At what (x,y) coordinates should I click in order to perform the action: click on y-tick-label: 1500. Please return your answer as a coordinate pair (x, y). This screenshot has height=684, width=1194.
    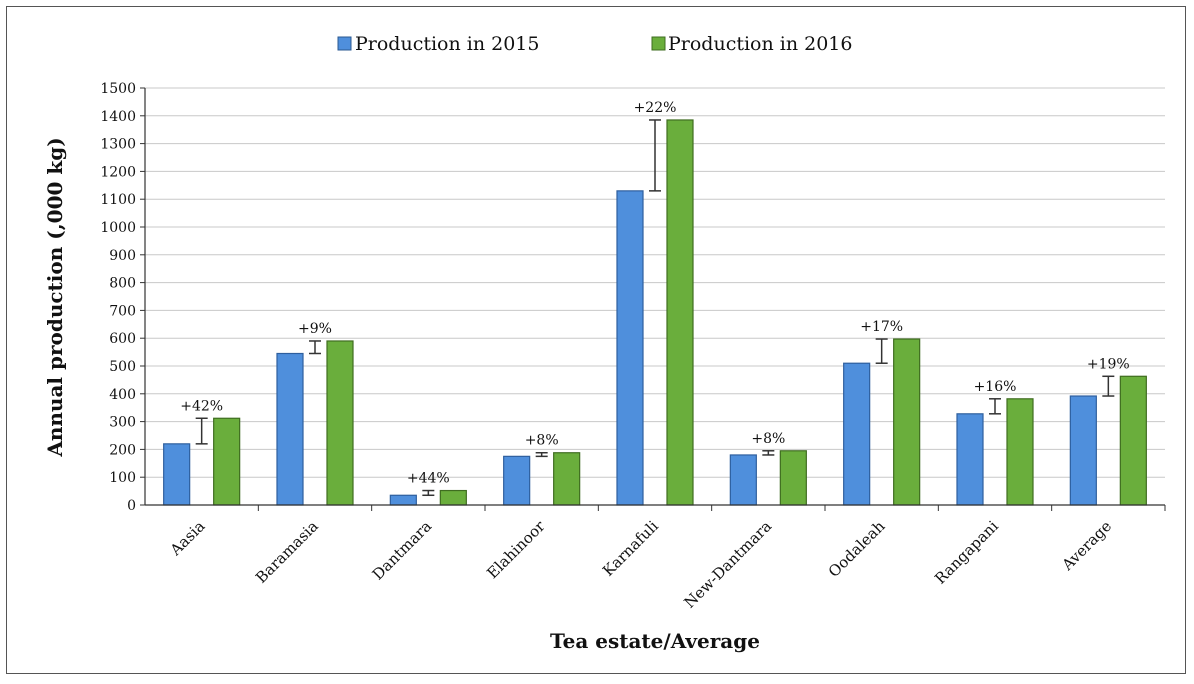
    Looking at the image, I should click on (118, 89).